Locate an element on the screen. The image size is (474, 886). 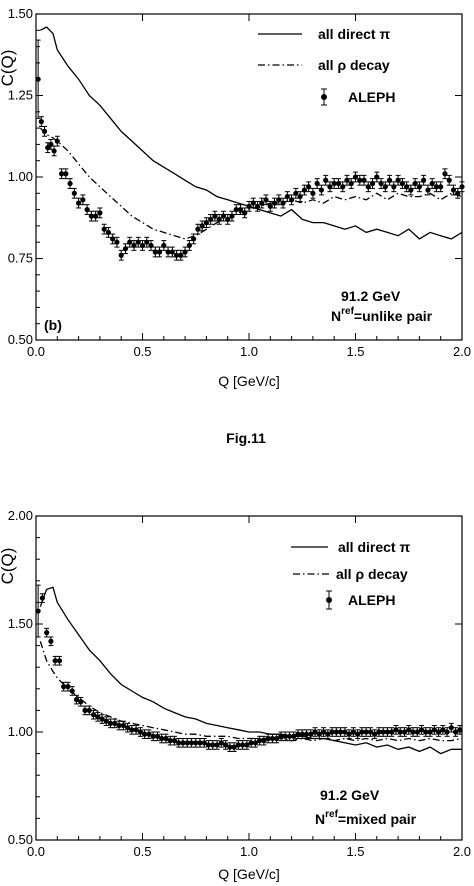
panel-label: (b) is located at coordinates (53, 325).